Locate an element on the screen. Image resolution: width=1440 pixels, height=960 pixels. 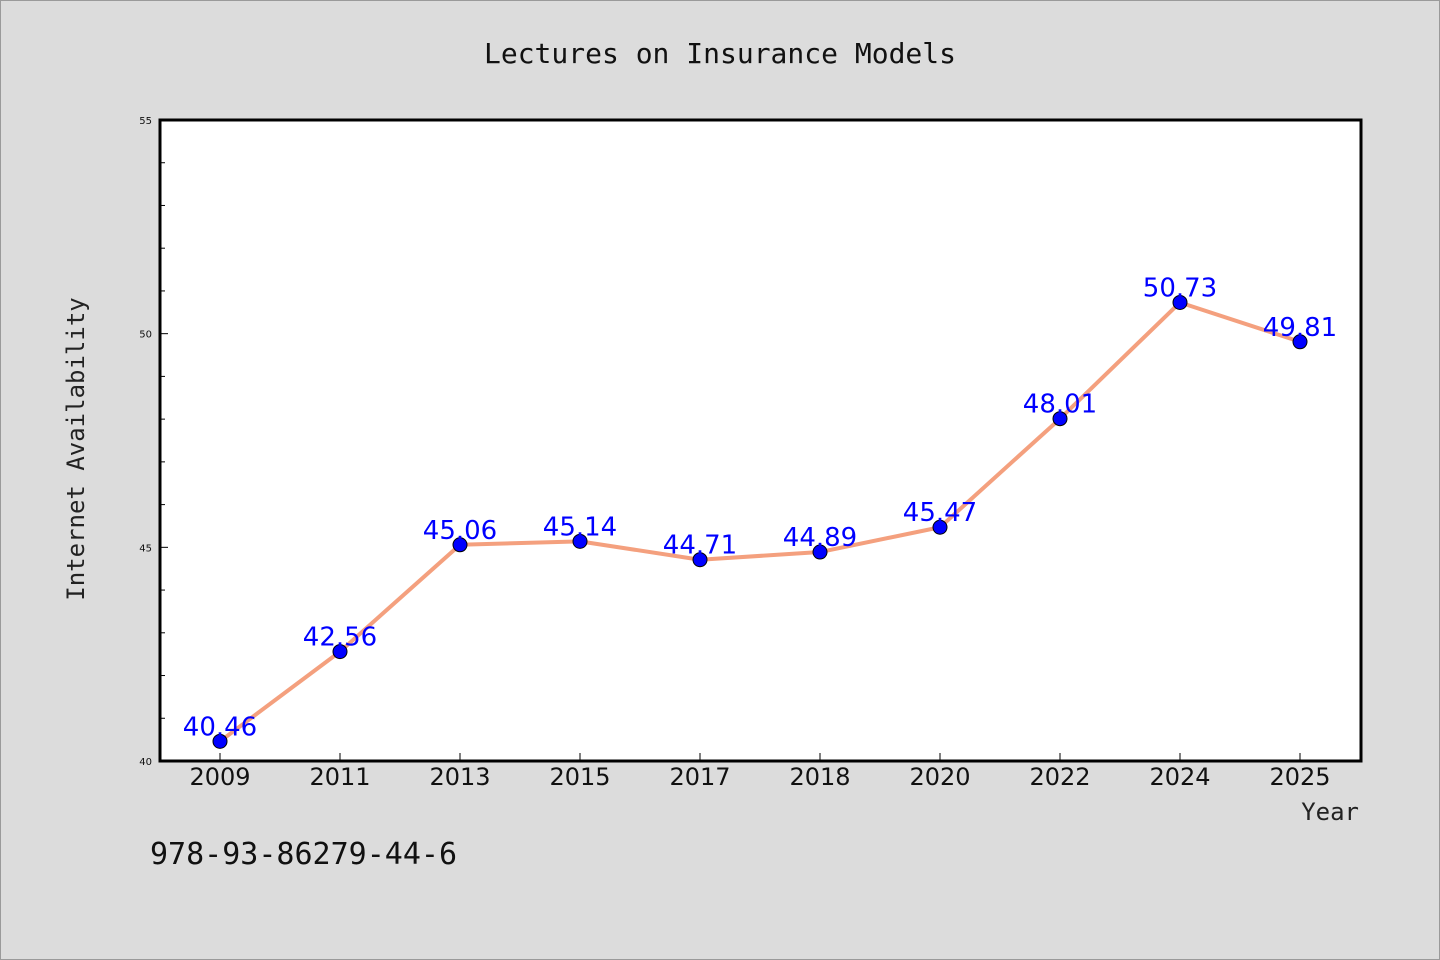
data-label: 44.89 is located at coordinates (820, 538).